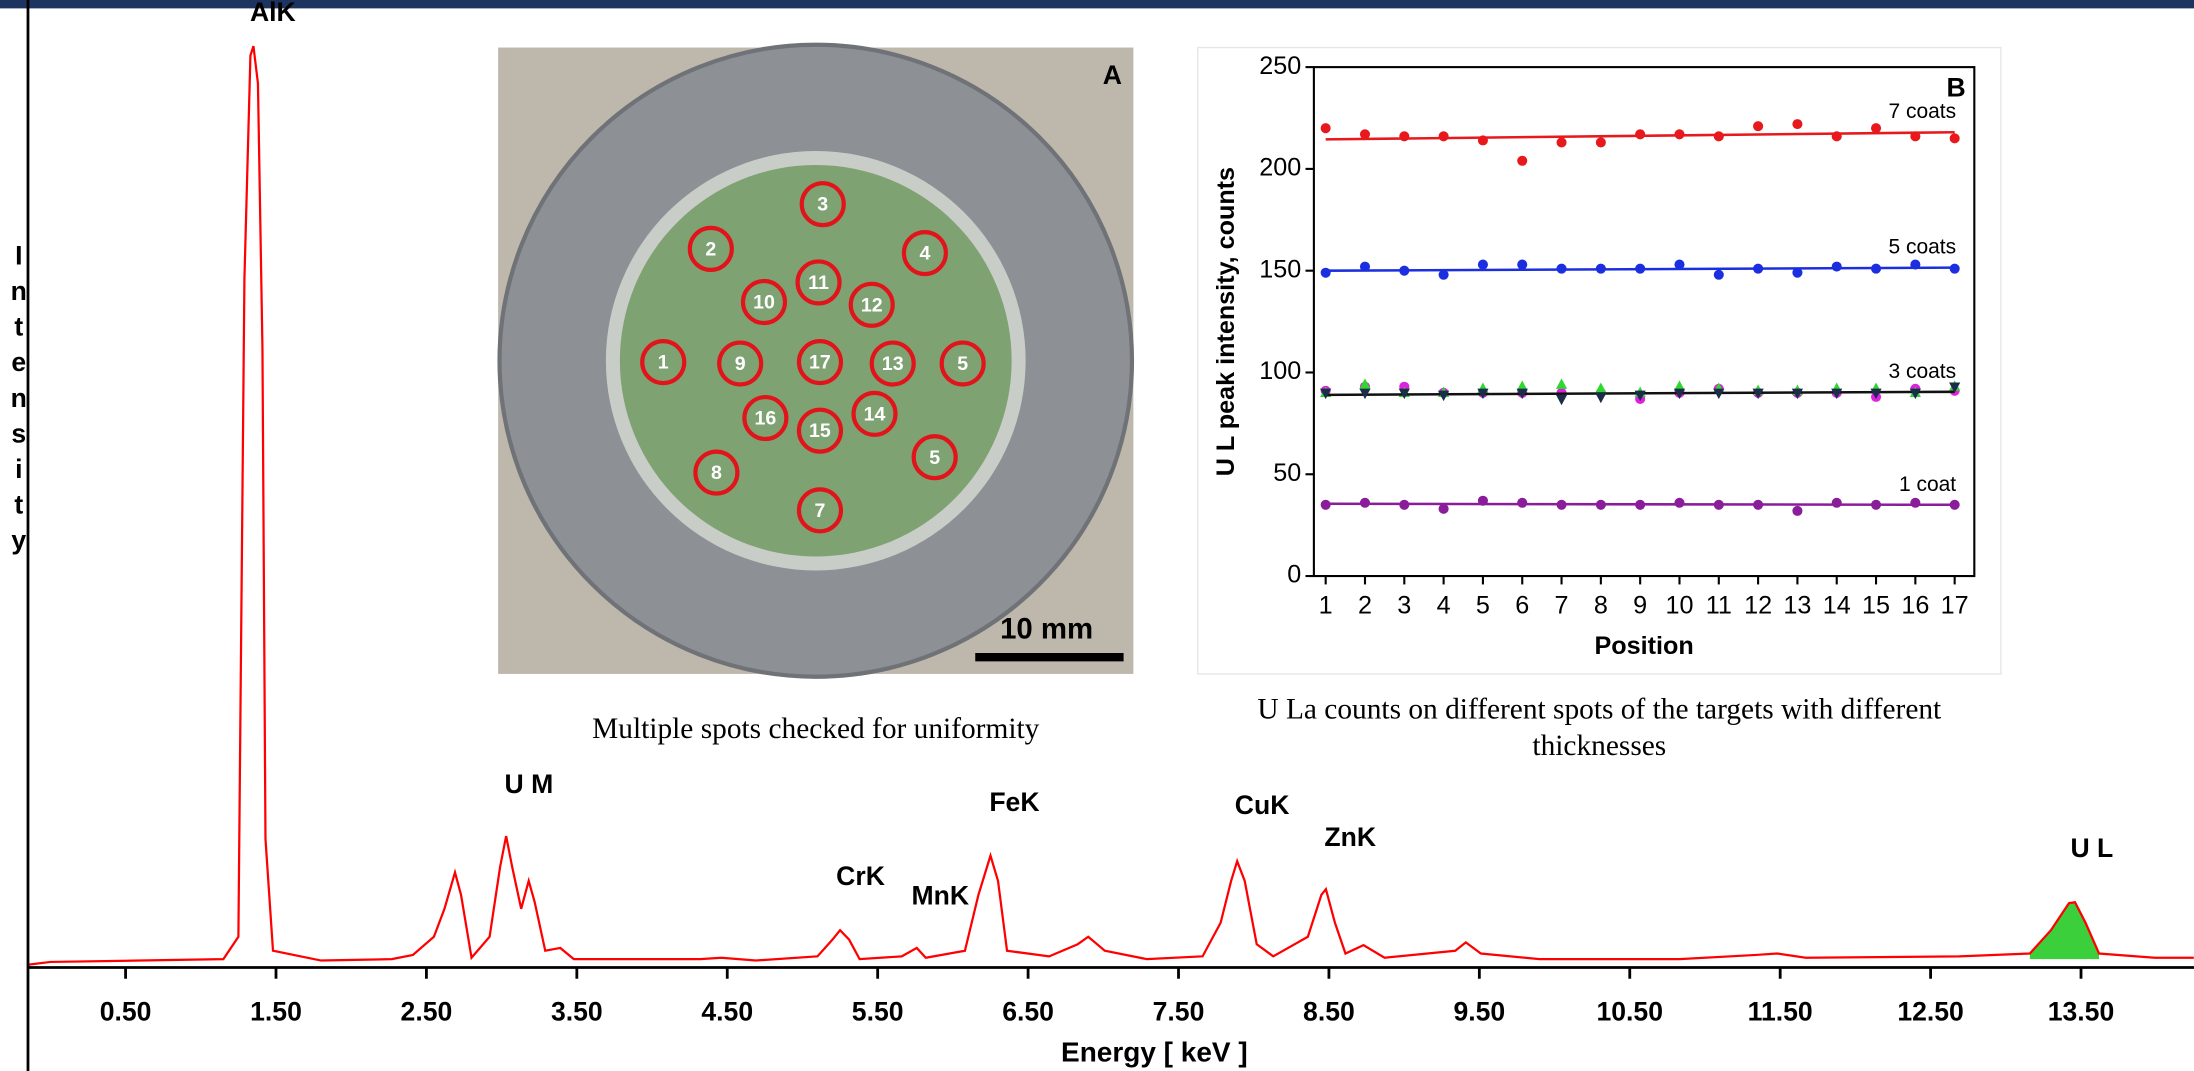 This screenshot has height=1071, width=2194. Describe the element at coordinates (1719, 605) in the screenshot. I see `x-tick-label: 11` at that location.